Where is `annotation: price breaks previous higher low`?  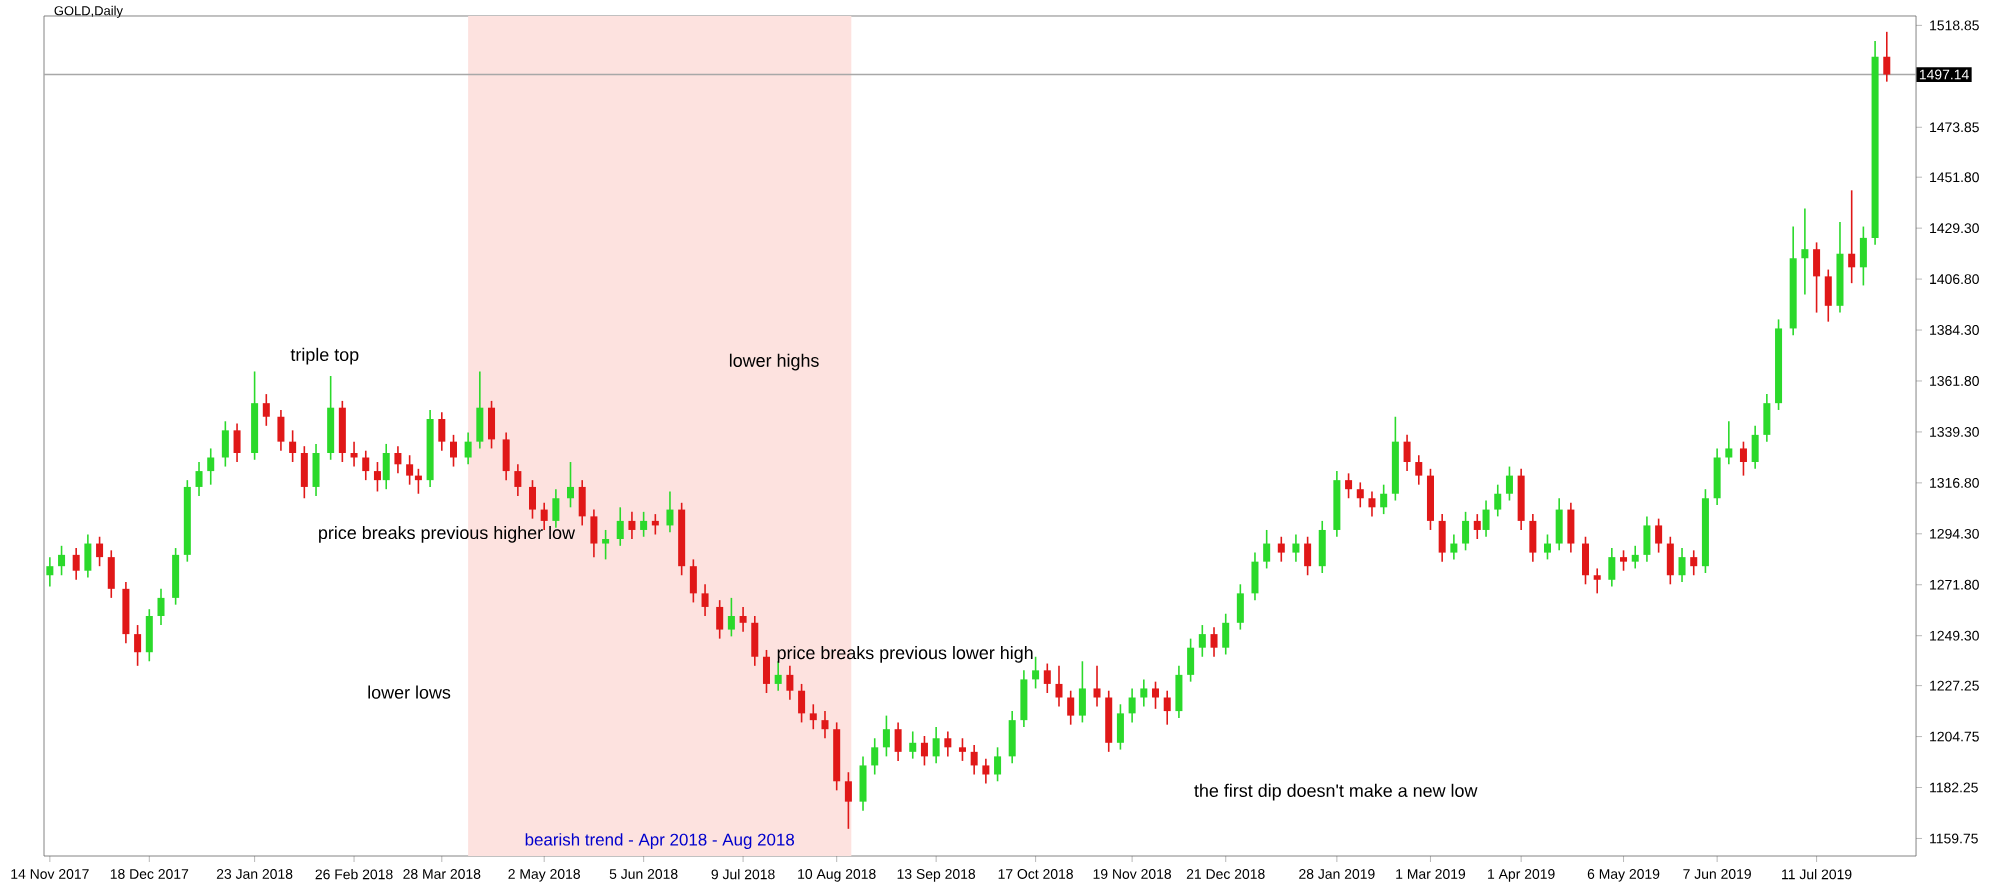 annotation: price breaks previous higher low is located at coordinates (447, 534).